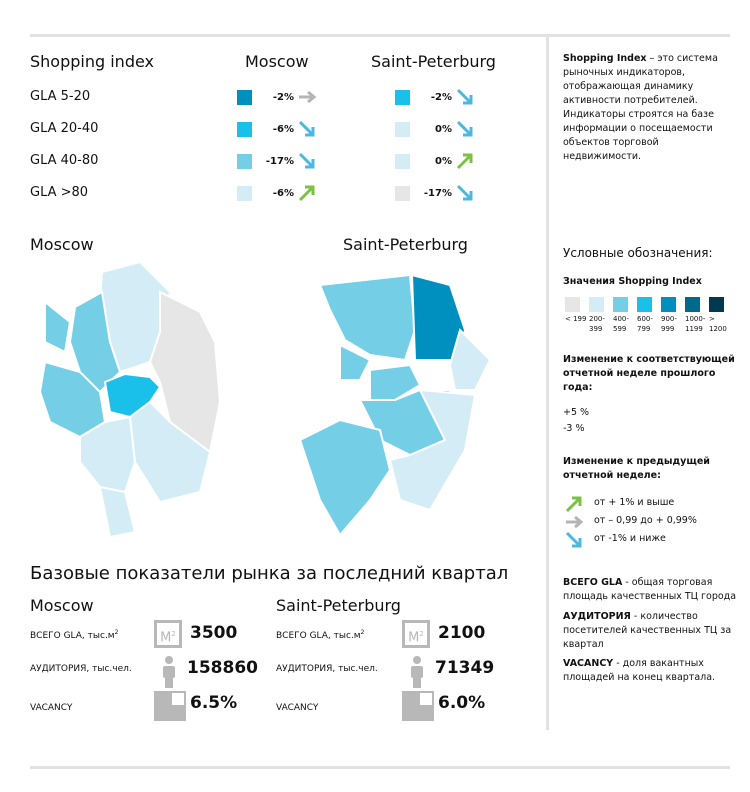 The width and height of the screenshot is (750, 792). What do you see at coordinates (465, 668) in the screenshot?
I see `audience-value: 71349` at bounding box center [465, 668].